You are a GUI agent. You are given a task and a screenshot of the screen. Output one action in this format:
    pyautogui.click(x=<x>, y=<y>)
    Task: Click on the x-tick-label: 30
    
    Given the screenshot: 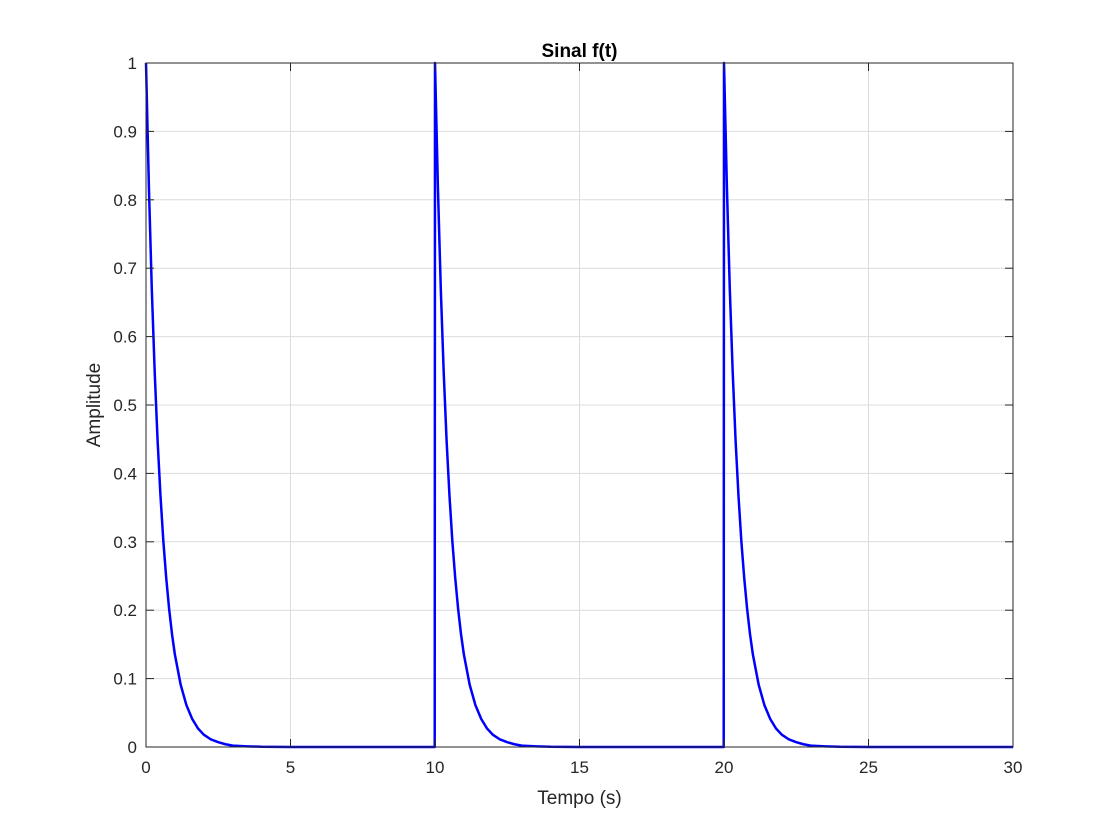 What is the action you would take?
    pyautogui.click(x=1013, y=767)
    